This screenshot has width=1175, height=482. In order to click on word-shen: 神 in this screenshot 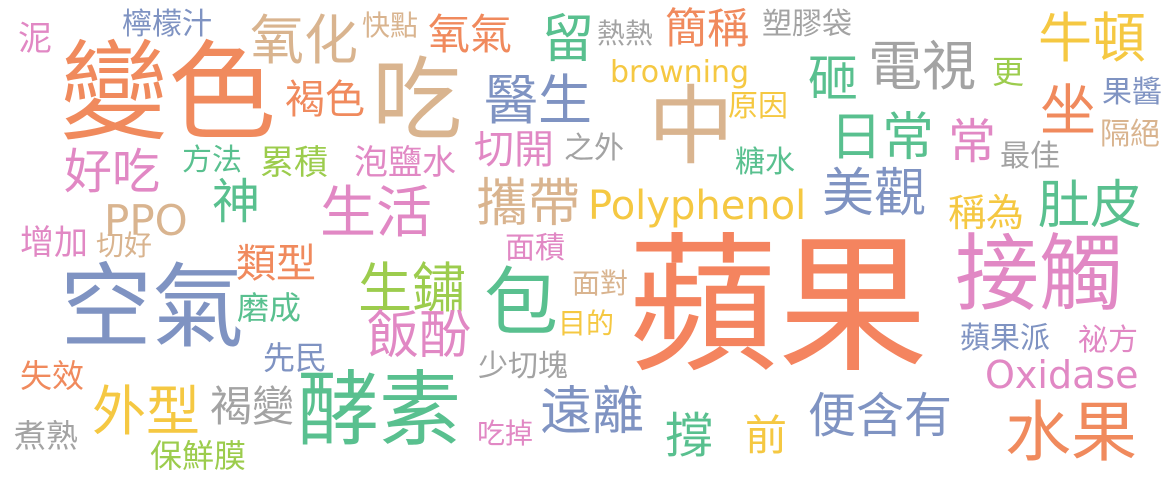, I will do `click(236, 202)`.